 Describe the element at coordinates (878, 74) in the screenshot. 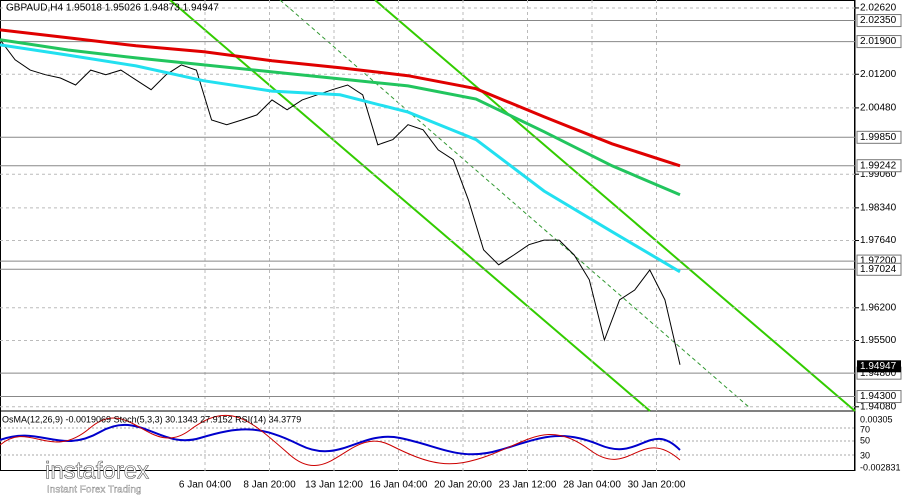

I see `y-tick-label: 2.01200` at that location.